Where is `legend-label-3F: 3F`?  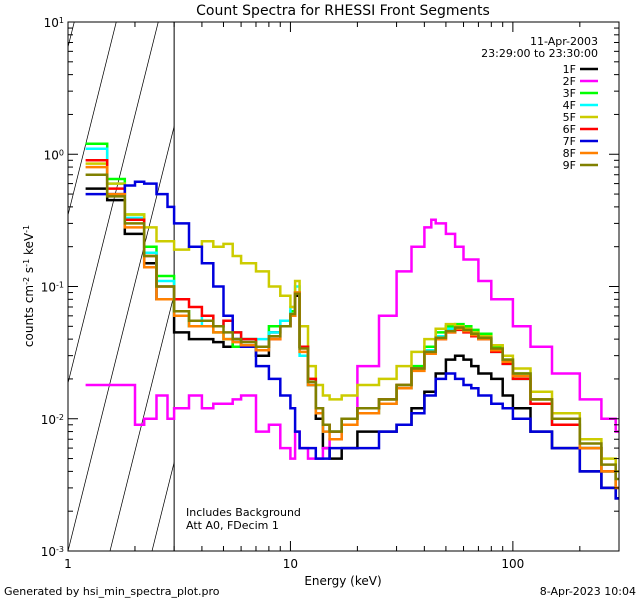
legend-label-3F: 3F is located at coordinates (569, 93).